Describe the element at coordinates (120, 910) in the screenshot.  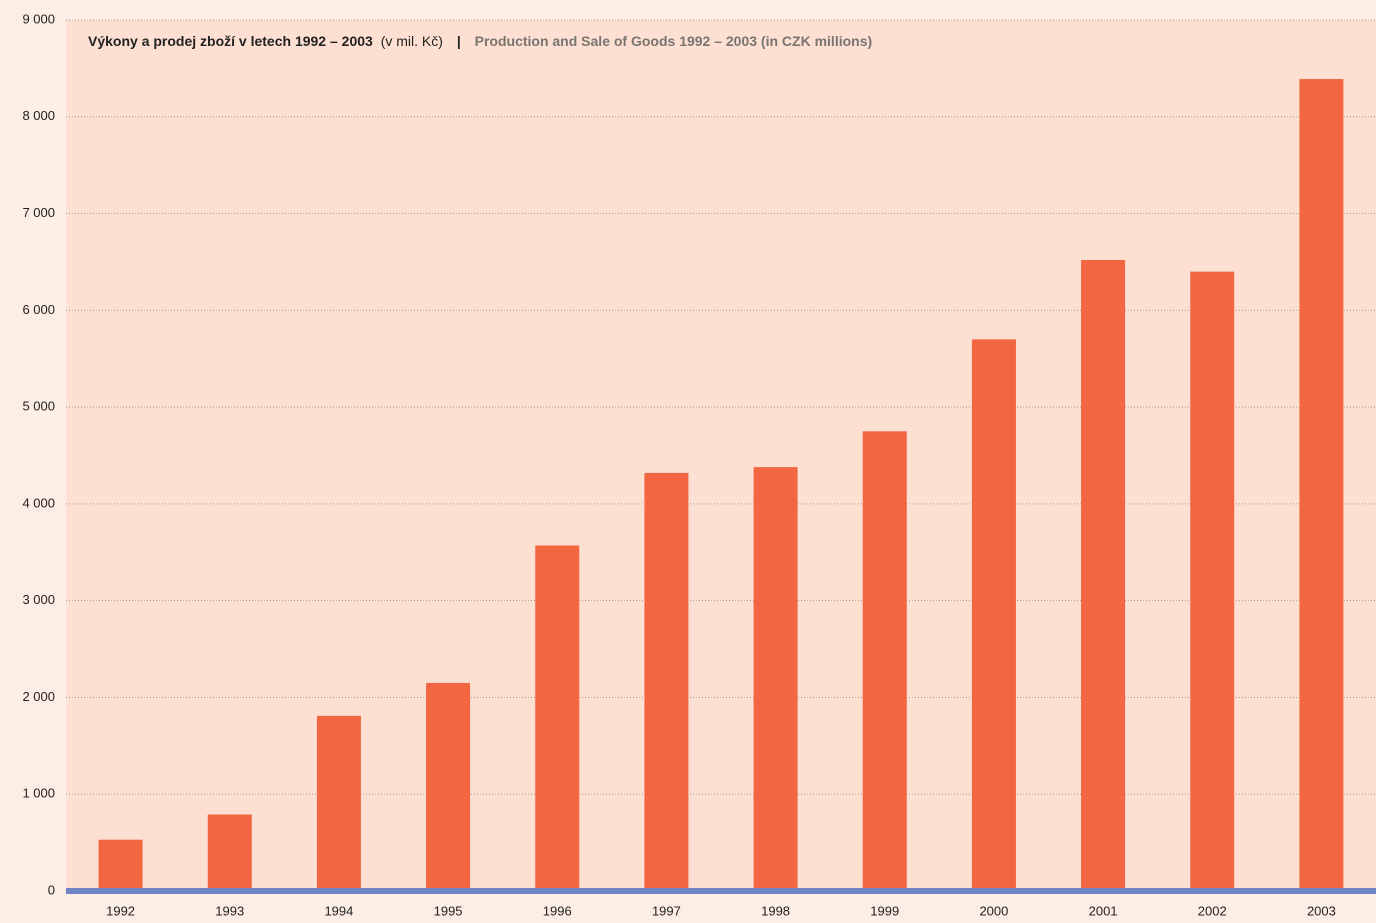
I see `x-tick-label: 1992` at that location.